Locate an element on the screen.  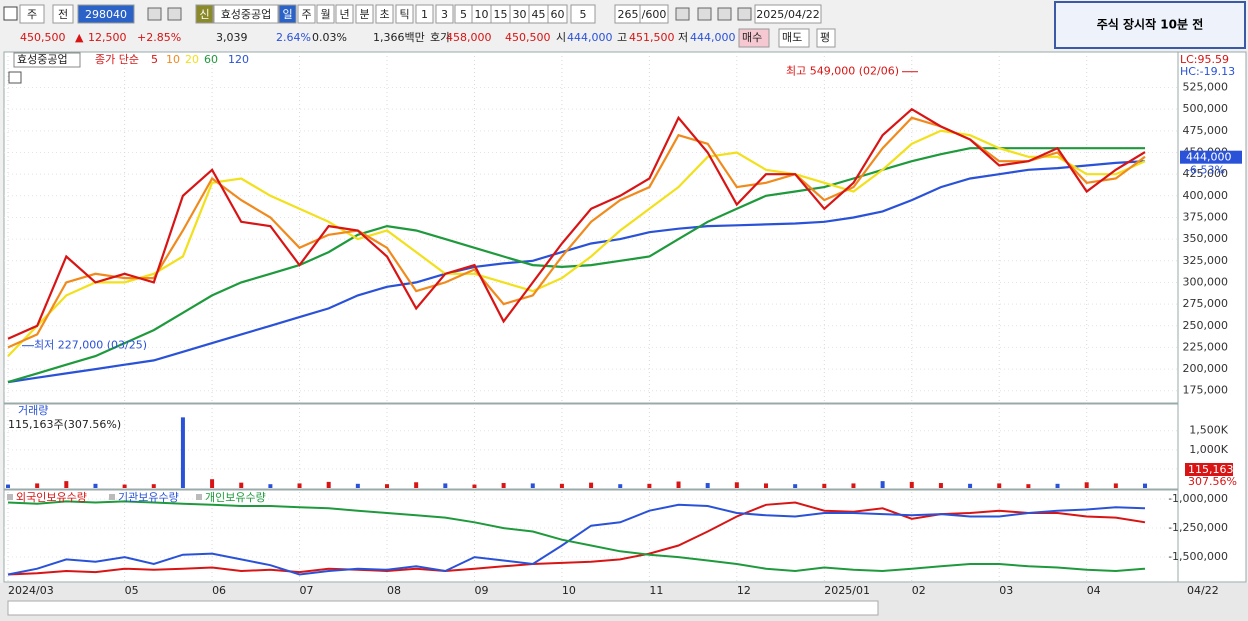
stock-tag is located at coordinates (47, 60).